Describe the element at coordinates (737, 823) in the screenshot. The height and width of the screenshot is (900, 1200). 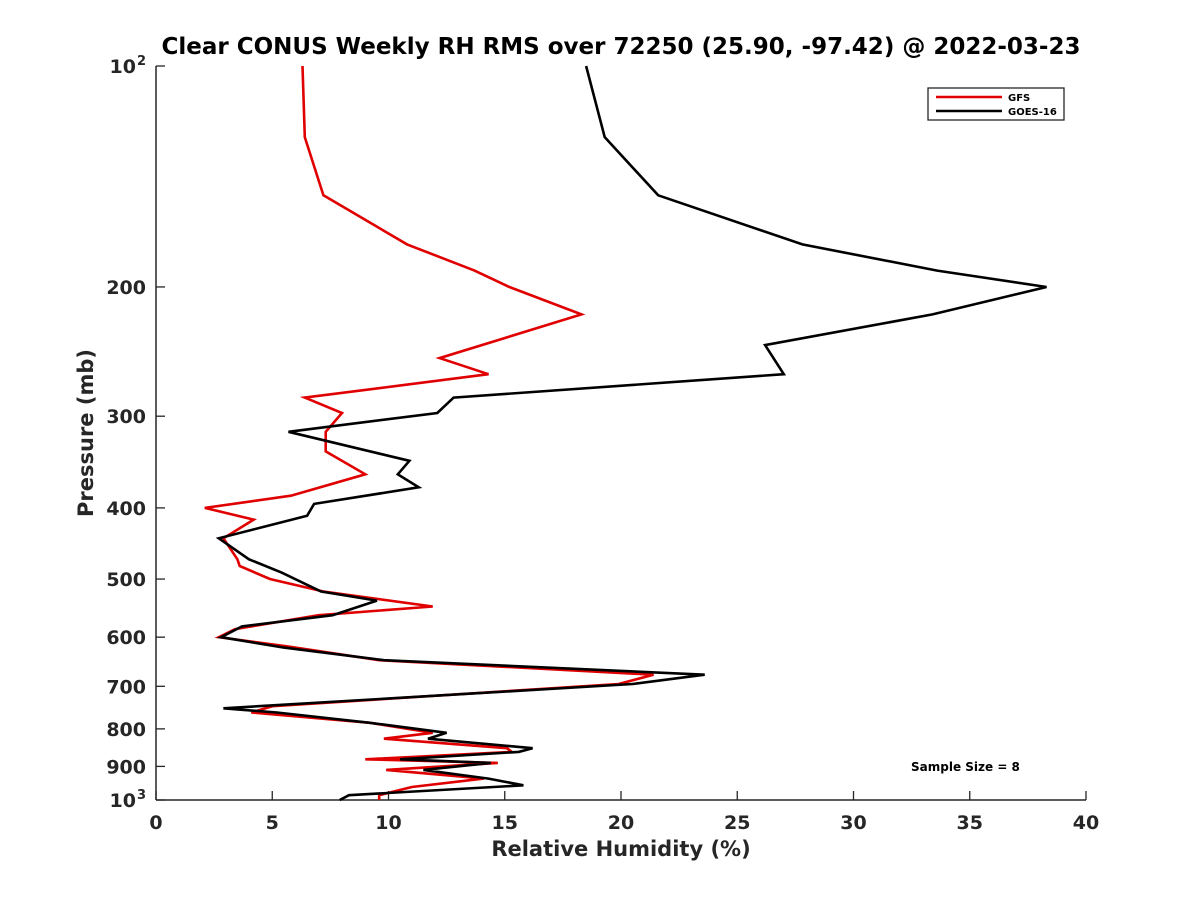
I see `x-tick-label: 25` at that location.